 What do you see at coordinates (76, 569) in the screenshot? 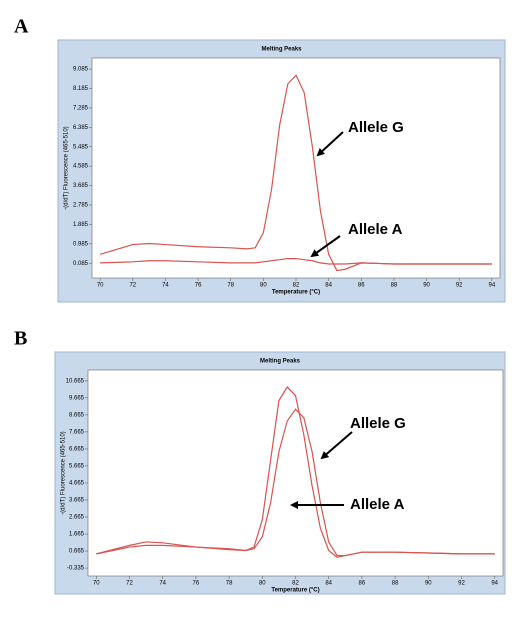
I see `y-tick-label: -0.335` at bounding box center [76, 569].